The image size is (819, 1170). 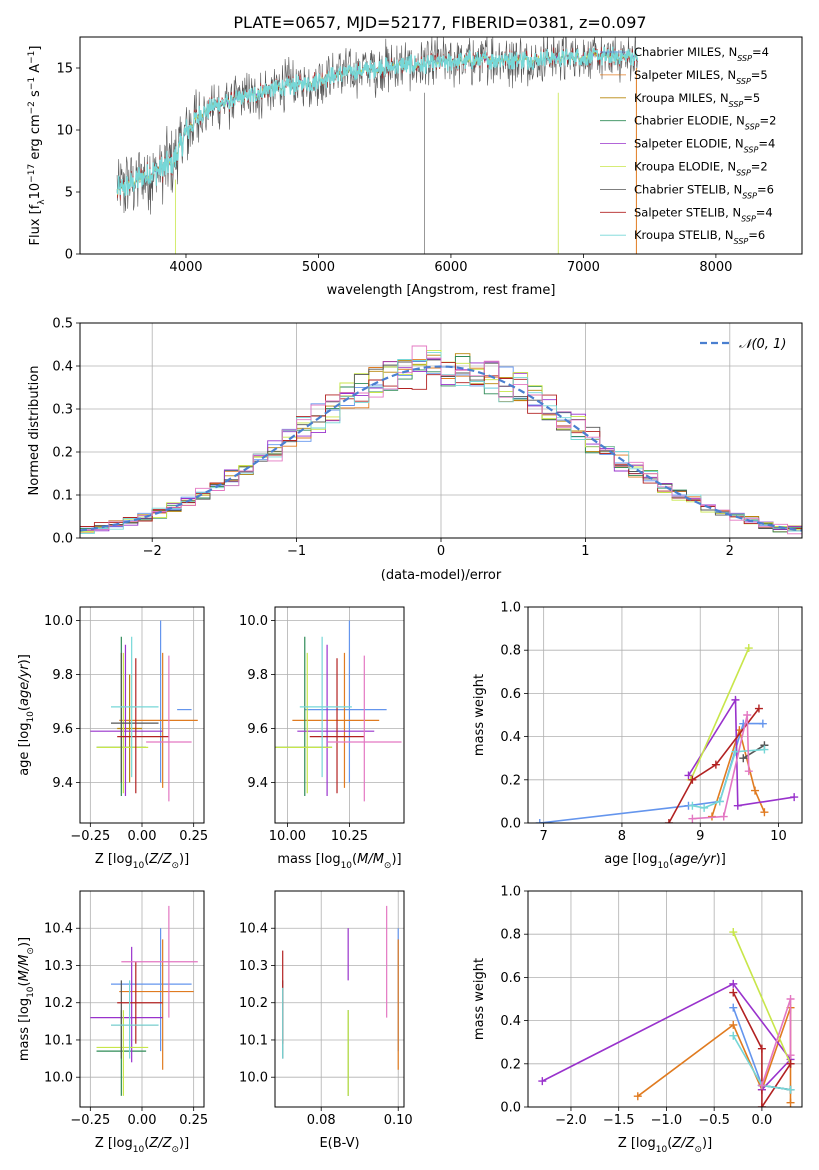 I want to click on x-tick-label: −2, so click(x=152, y=551).